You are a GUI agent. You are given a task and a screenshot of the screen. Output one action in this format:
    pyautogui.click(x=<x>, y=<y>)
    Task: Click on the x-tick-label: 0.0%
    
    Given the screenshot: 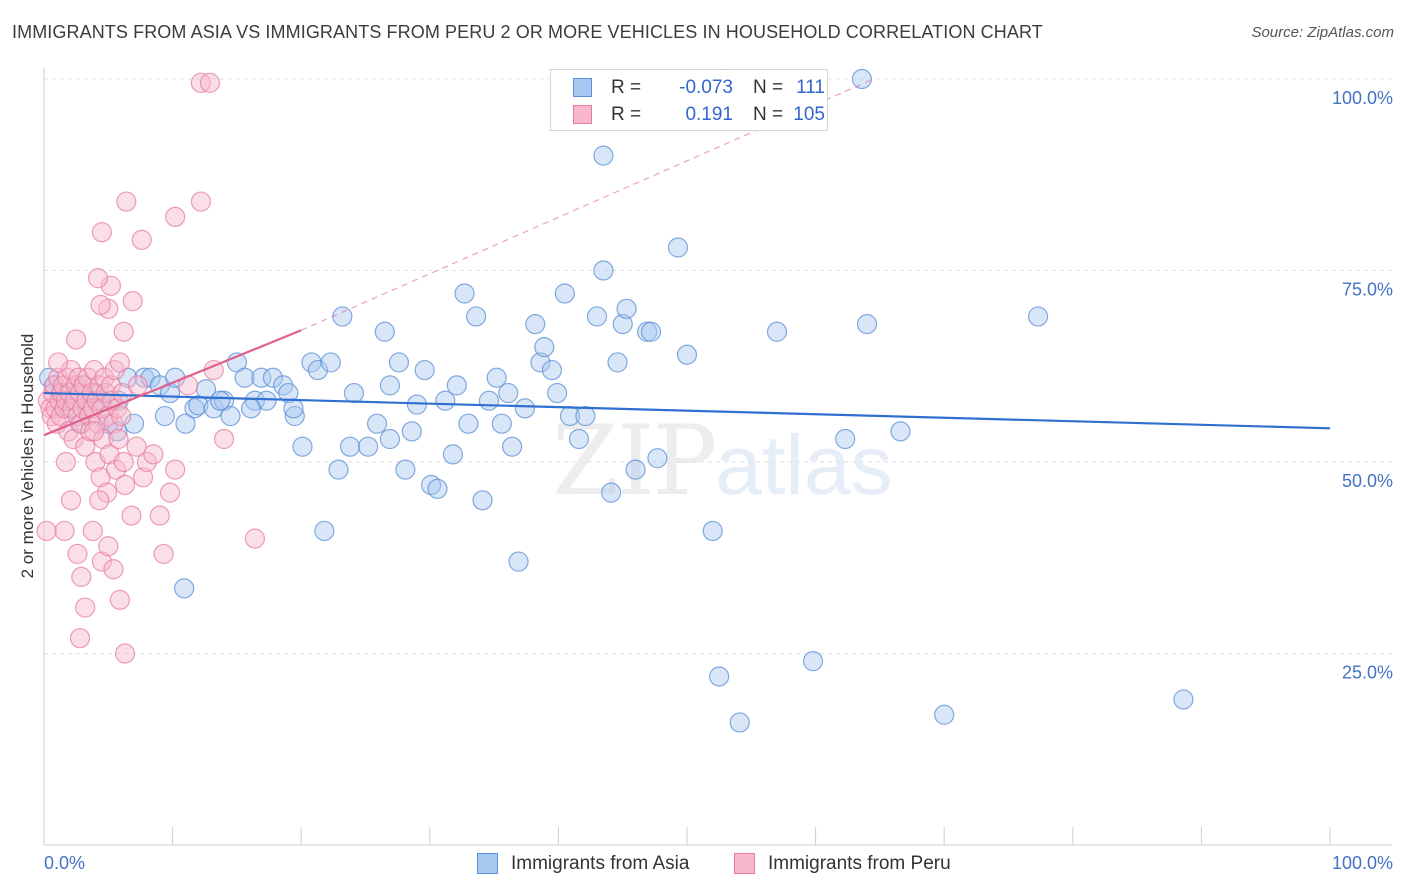 What is the action you would take?
    pyautogui.click(x=64, y=863)
    